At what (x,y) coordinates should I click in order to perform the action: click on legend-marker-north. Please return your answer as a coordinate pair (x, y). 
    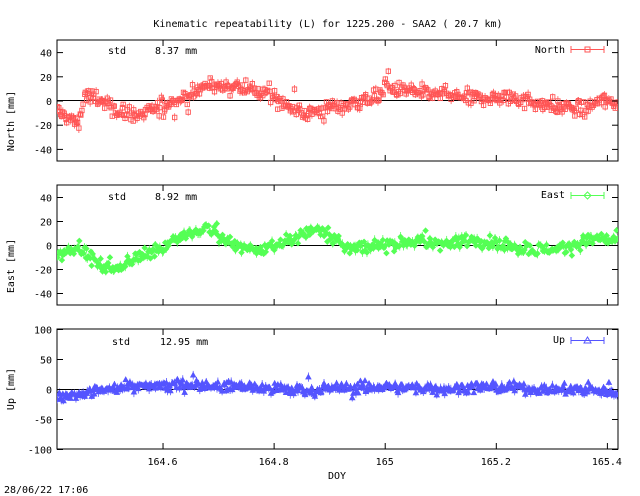
    Looking at the image, I should click on (587, 49).